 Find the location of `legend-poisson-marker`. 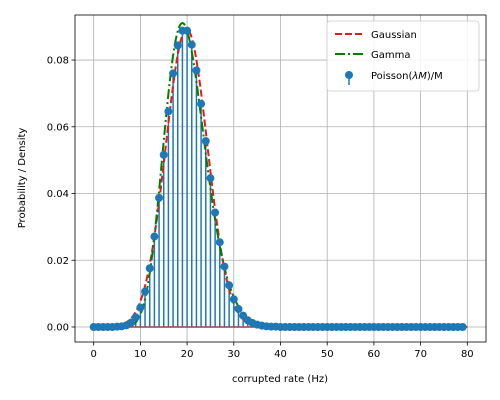

legend-poisson-marker is located at coordinates (349, 75).